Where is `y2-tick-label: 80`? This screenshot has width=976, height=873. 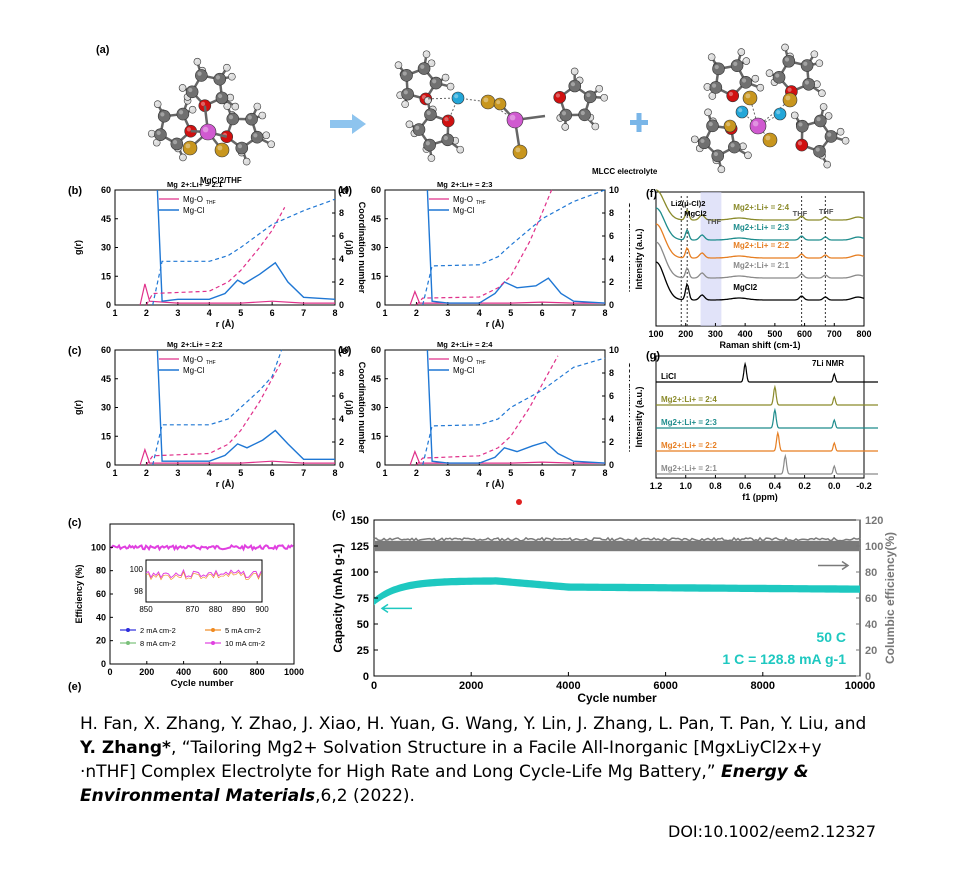
y2-tick-label: 80 is located at coordinates (871, 573).